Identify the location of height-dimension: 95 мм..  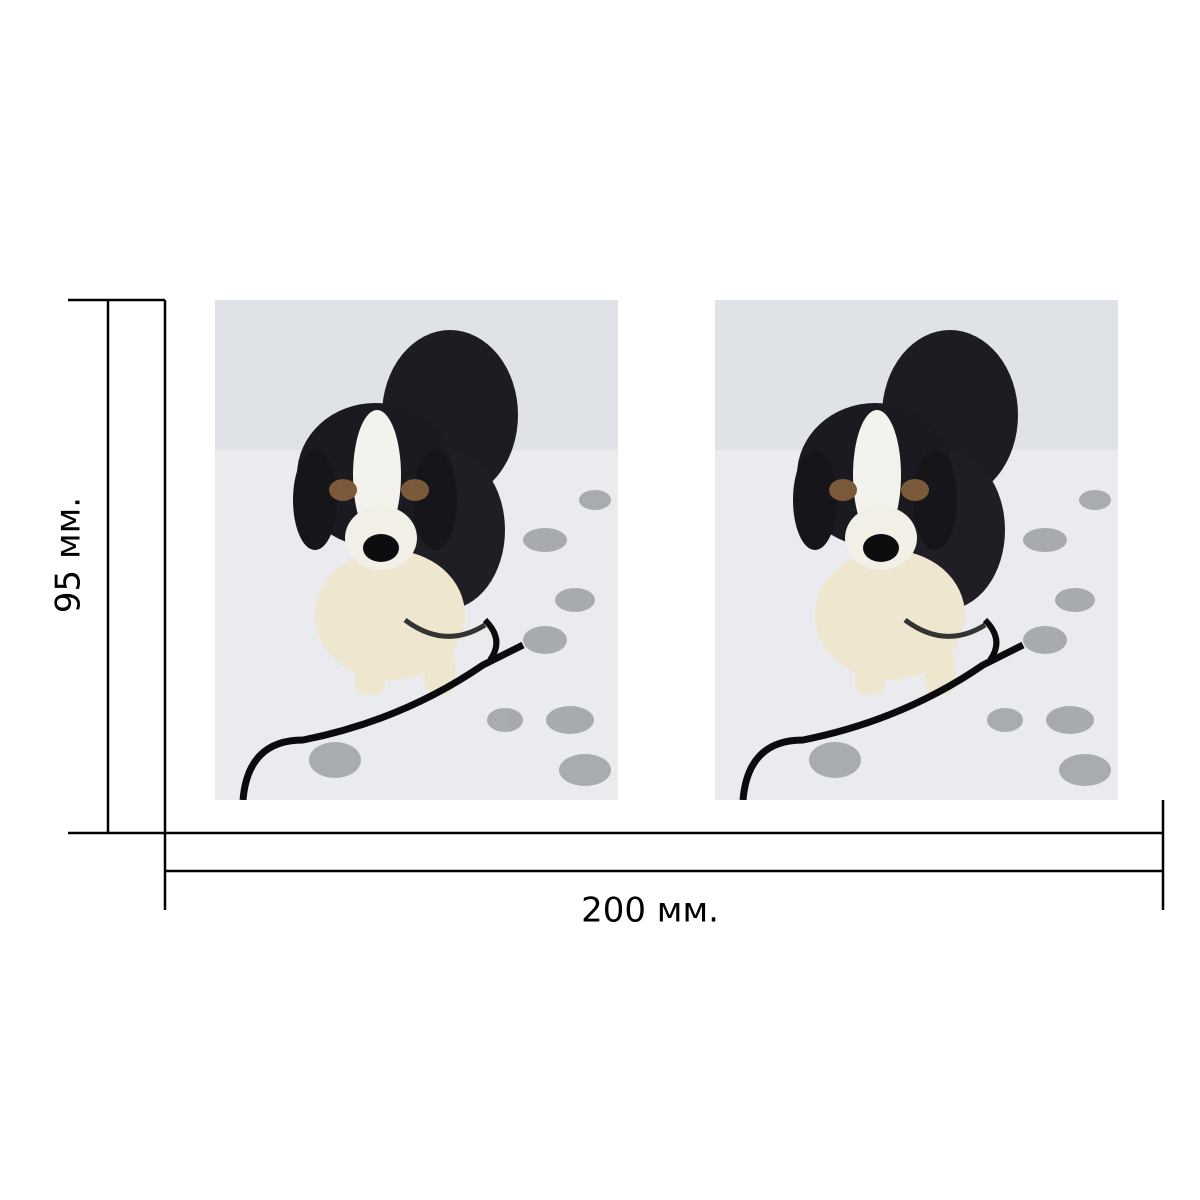
(108, 566).